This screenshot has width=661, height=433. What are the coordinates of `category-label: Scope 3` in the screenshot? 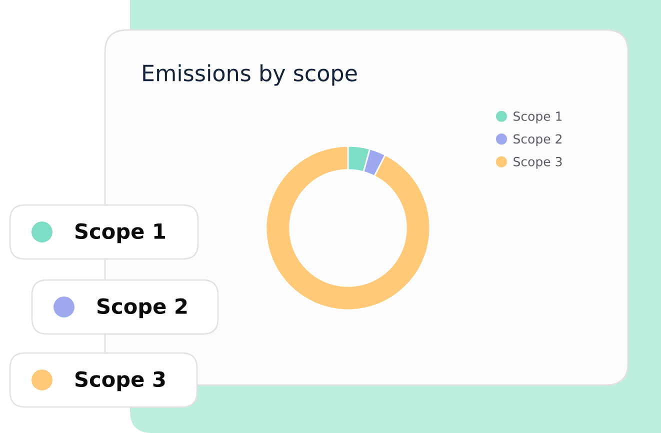 It's located at (120, 381).